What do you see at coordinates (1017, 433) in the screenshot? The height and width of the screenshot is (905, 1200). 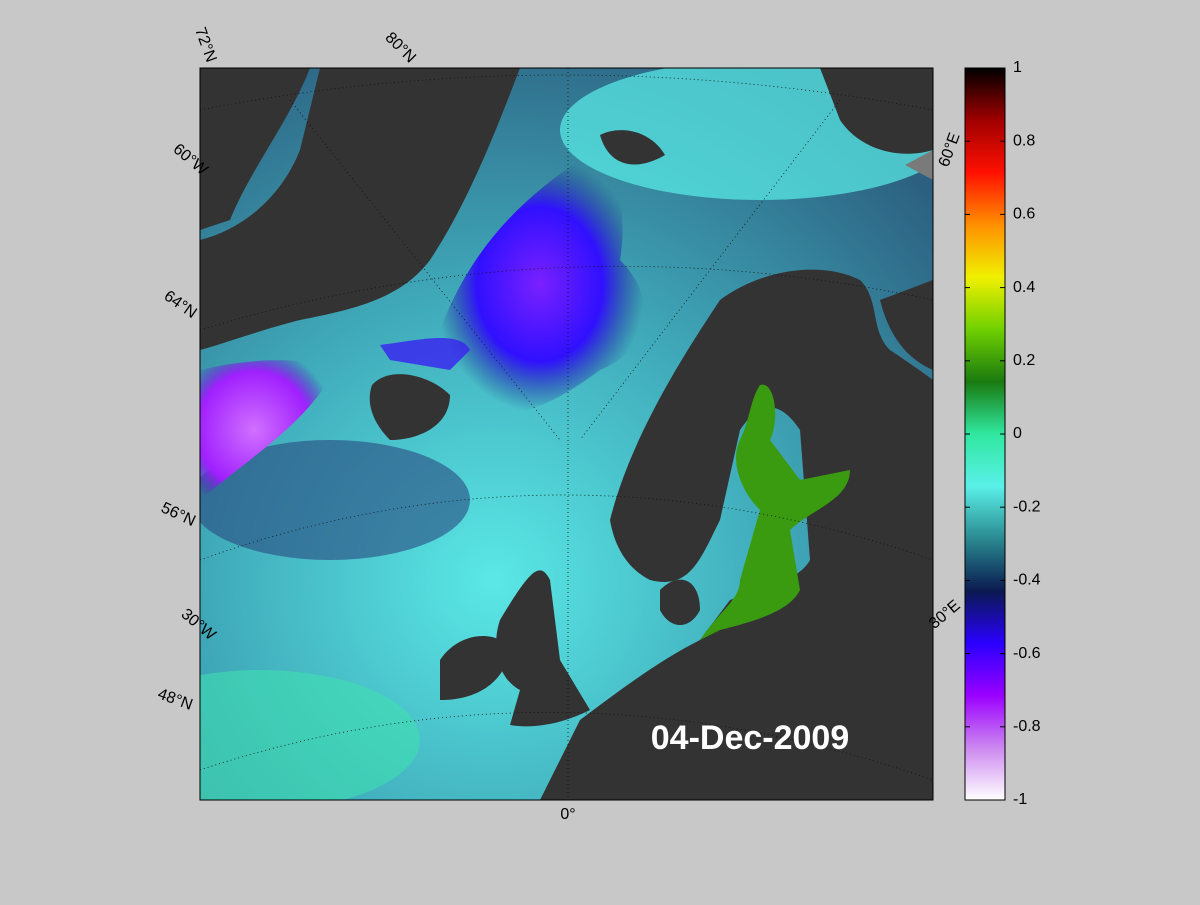 I see `colorbar-tick-label: 0` at bounding box center [1017, 433].